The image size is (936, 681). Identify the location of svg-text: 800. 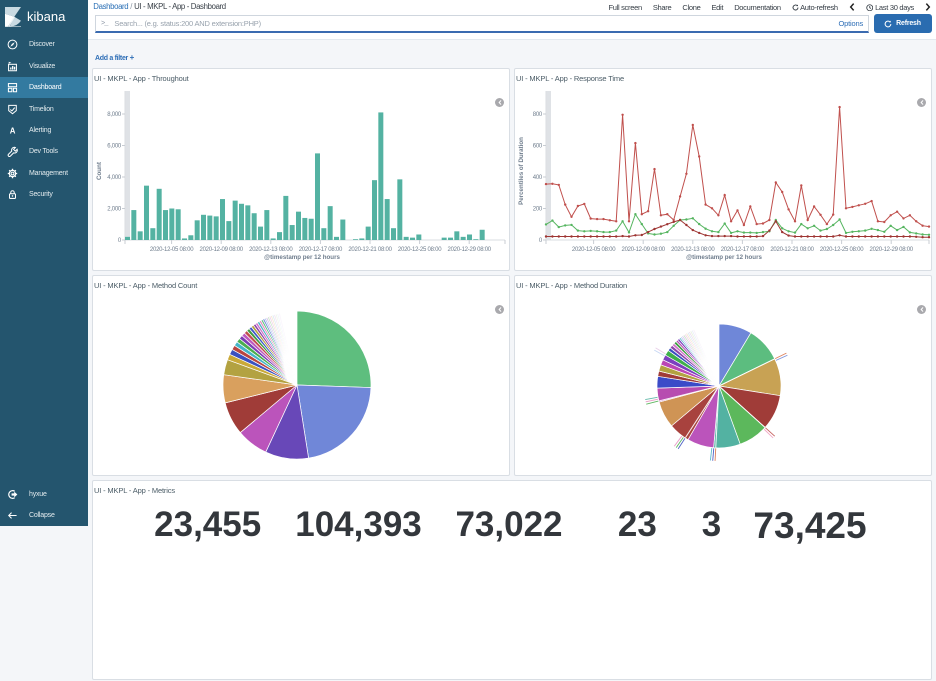
(538, 115).